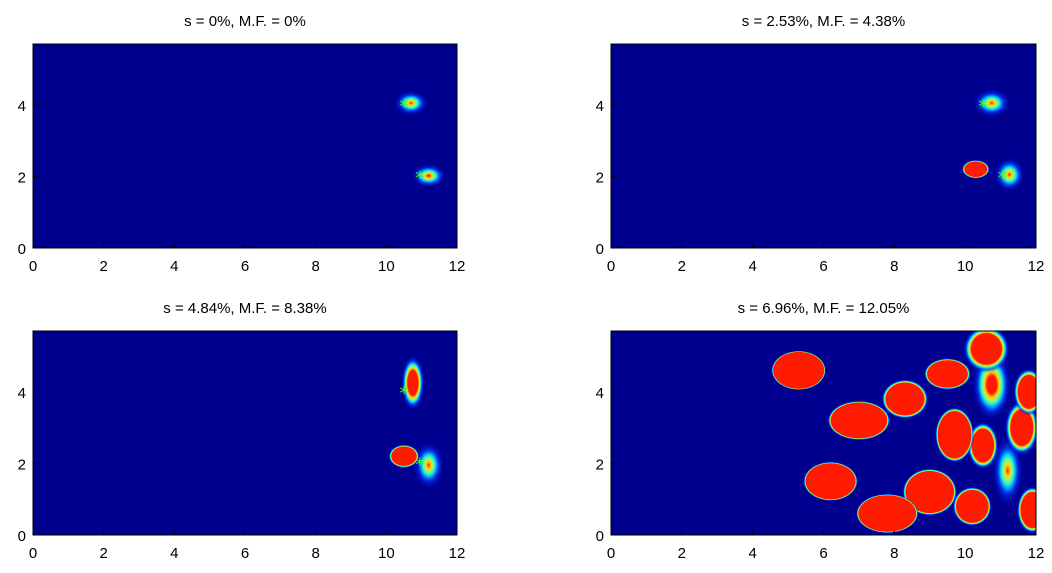 The image size is (1052, 573). What do you see at coordinates (244, 308) in the screenshot?
I see `subplot-title: s = 4.84%, M.F. = 8.38%` at bounding box center [244, 308].